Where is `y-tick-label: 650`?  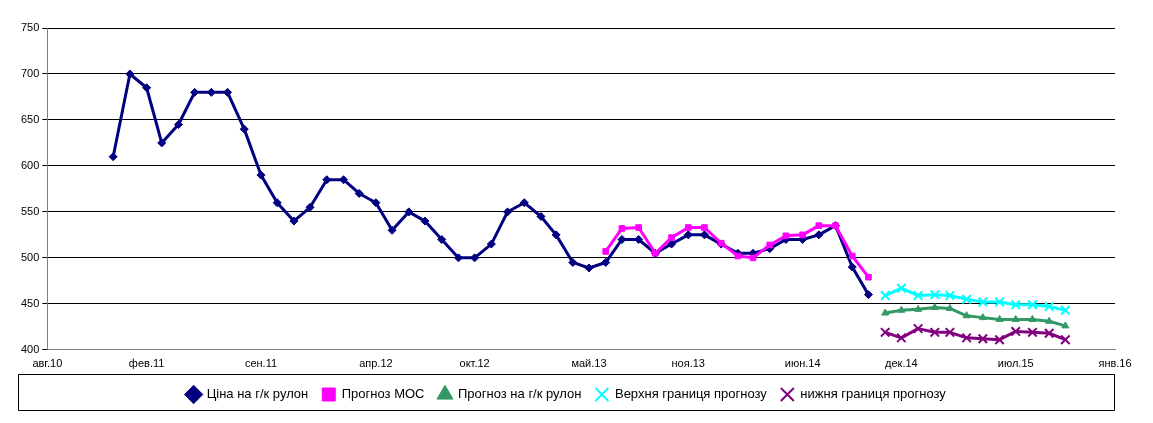
y-tick-label: 650 is located at coordinates (30, 118).